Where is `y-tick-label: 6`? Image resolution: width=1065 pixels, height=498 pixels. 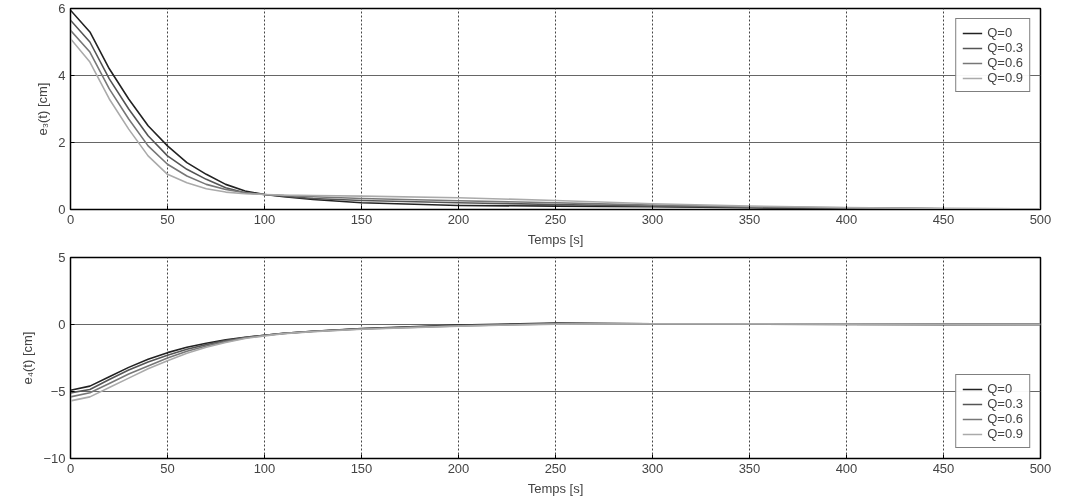 y-tick-label: 6 is located at coordinates (62, 8).